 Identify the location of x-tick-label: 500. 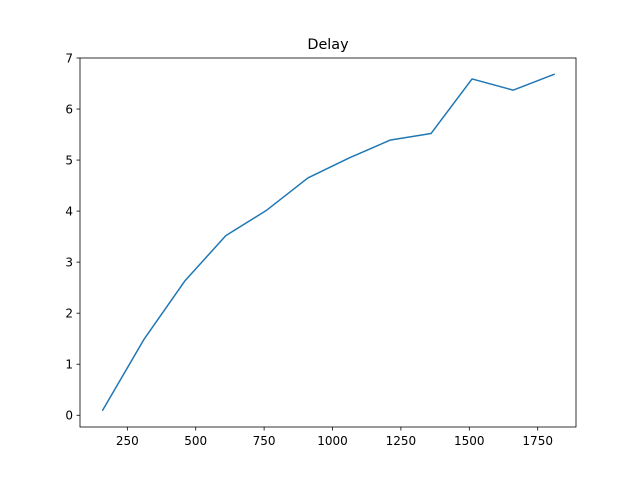
(195, 441).